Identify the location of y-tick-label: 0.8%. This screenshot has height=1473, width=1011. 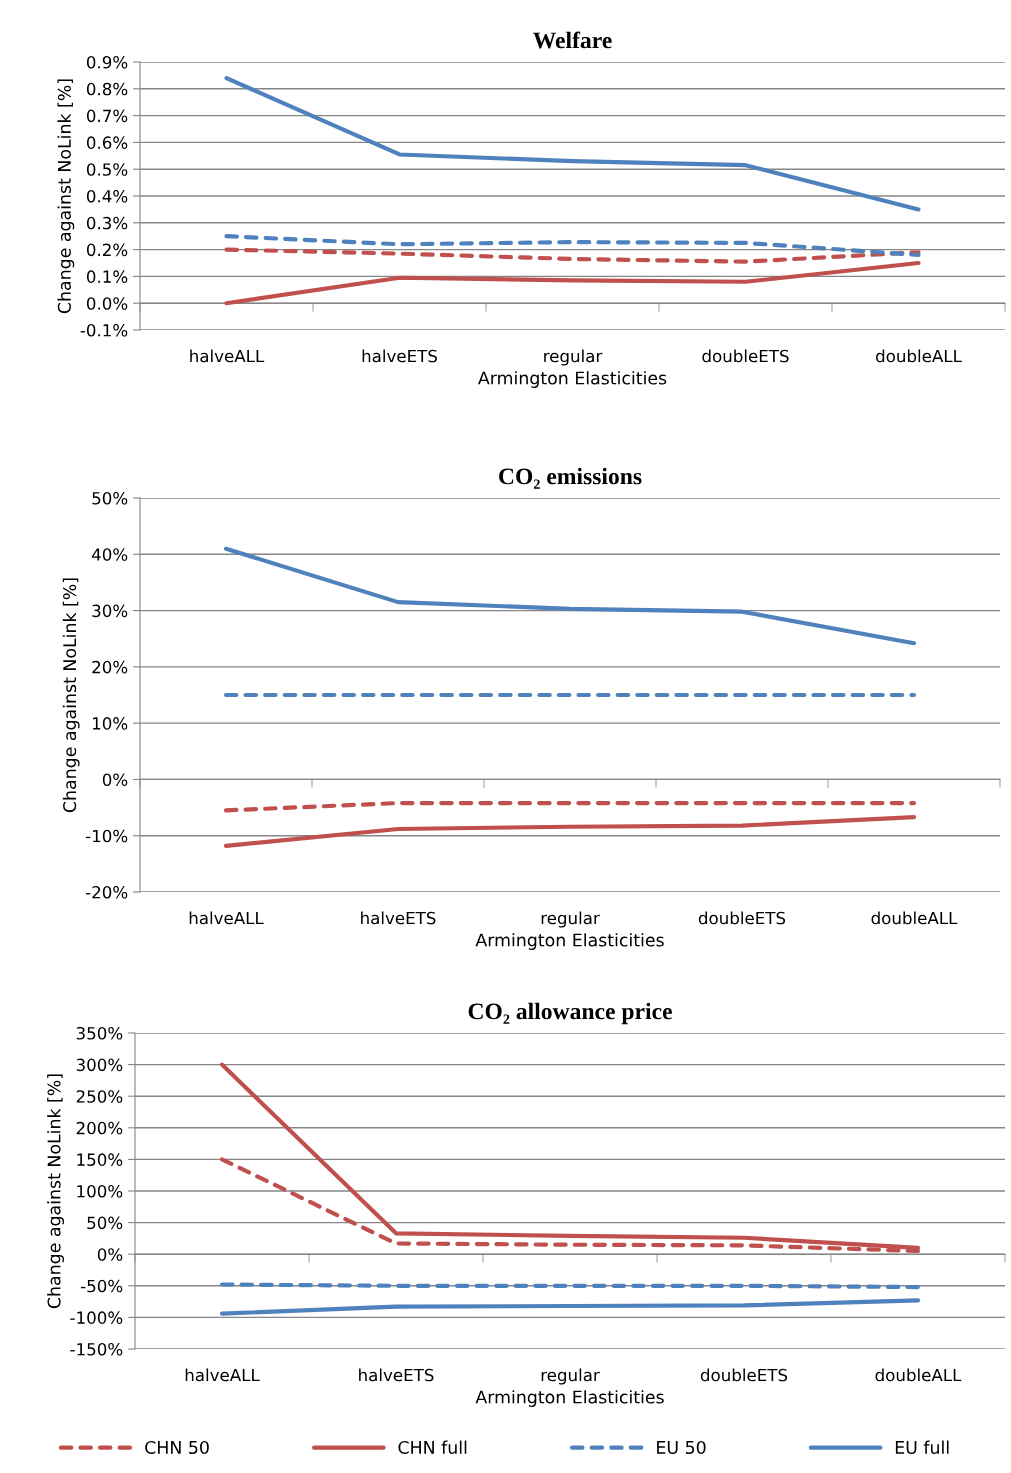
(107, 89).